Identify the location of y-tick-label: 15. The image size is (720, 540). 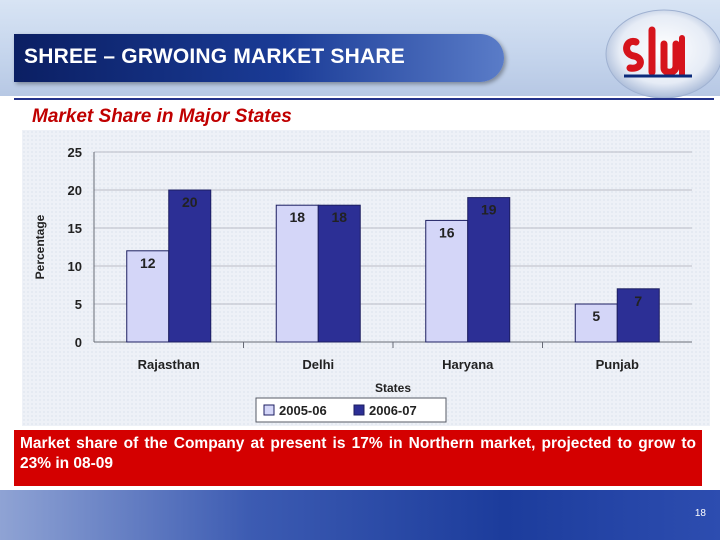
(75, 228).